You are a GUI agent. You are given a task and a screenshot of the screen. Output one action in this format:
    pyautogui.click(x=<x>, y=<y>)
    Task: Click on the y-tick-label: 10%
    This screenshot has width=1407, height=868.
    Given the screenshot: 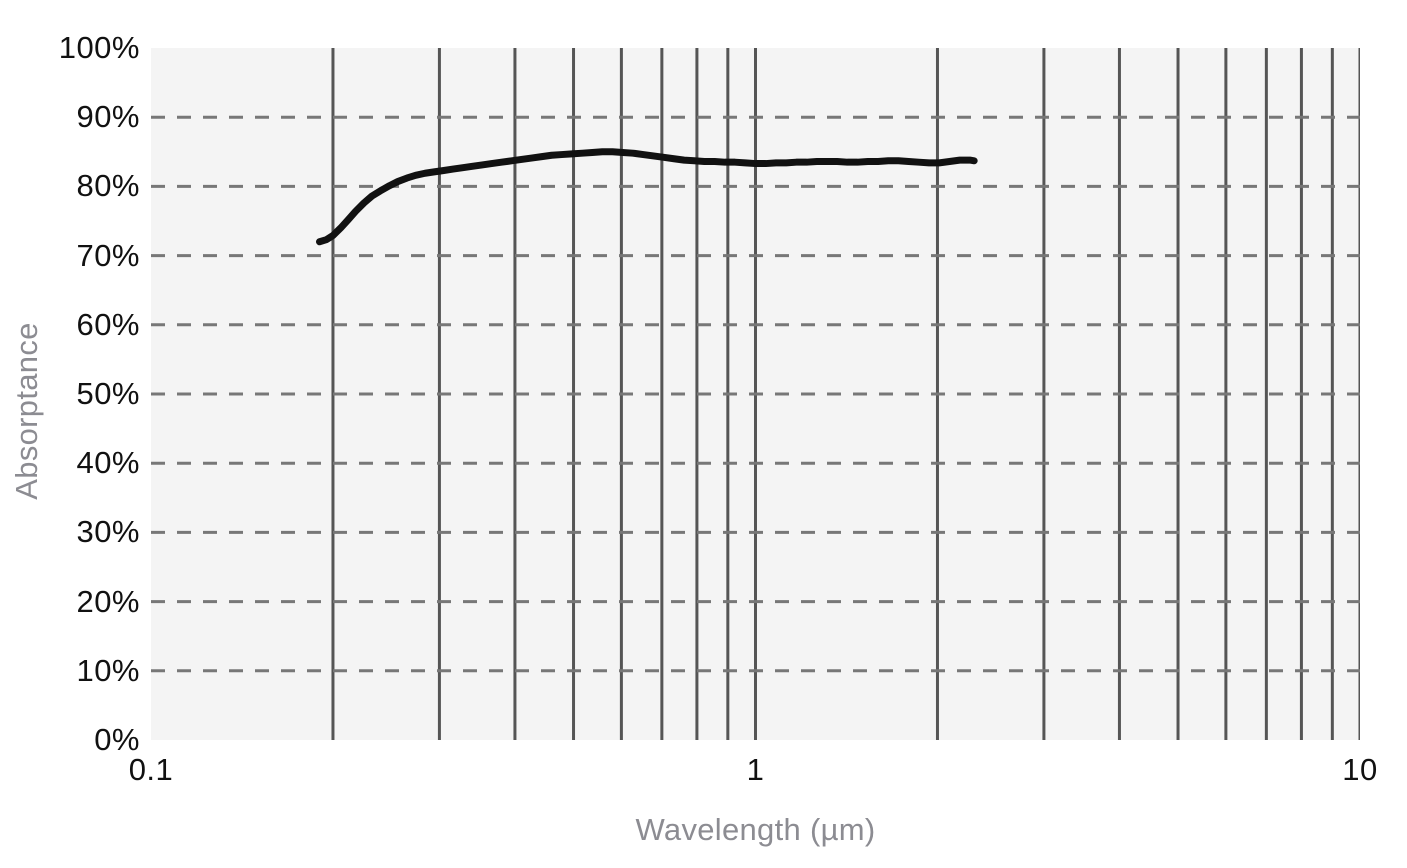 What is the action you would take?
    pyautogui.click(x=108, y=670)
    